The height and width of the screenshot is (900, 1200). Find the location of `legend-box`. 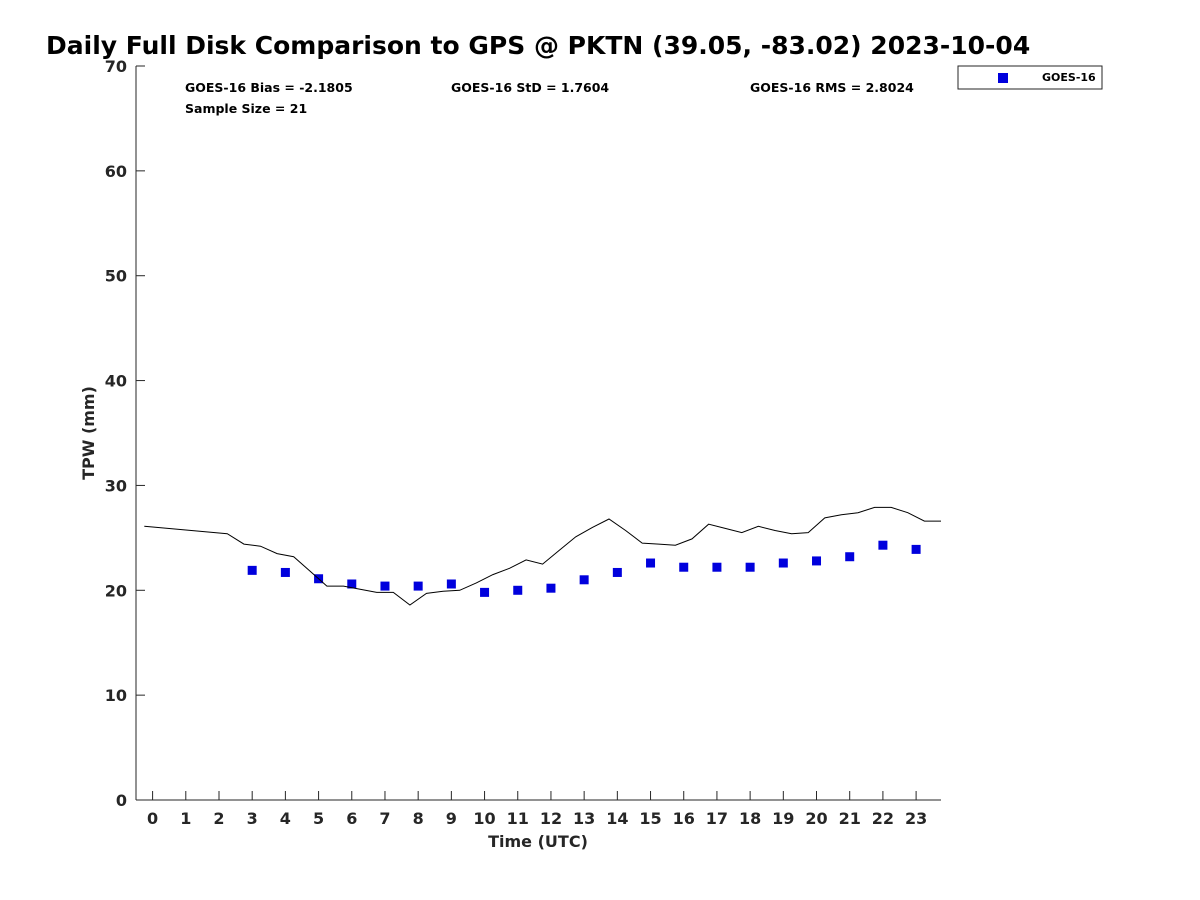

legend-box is located at coordinates (1030, 77).